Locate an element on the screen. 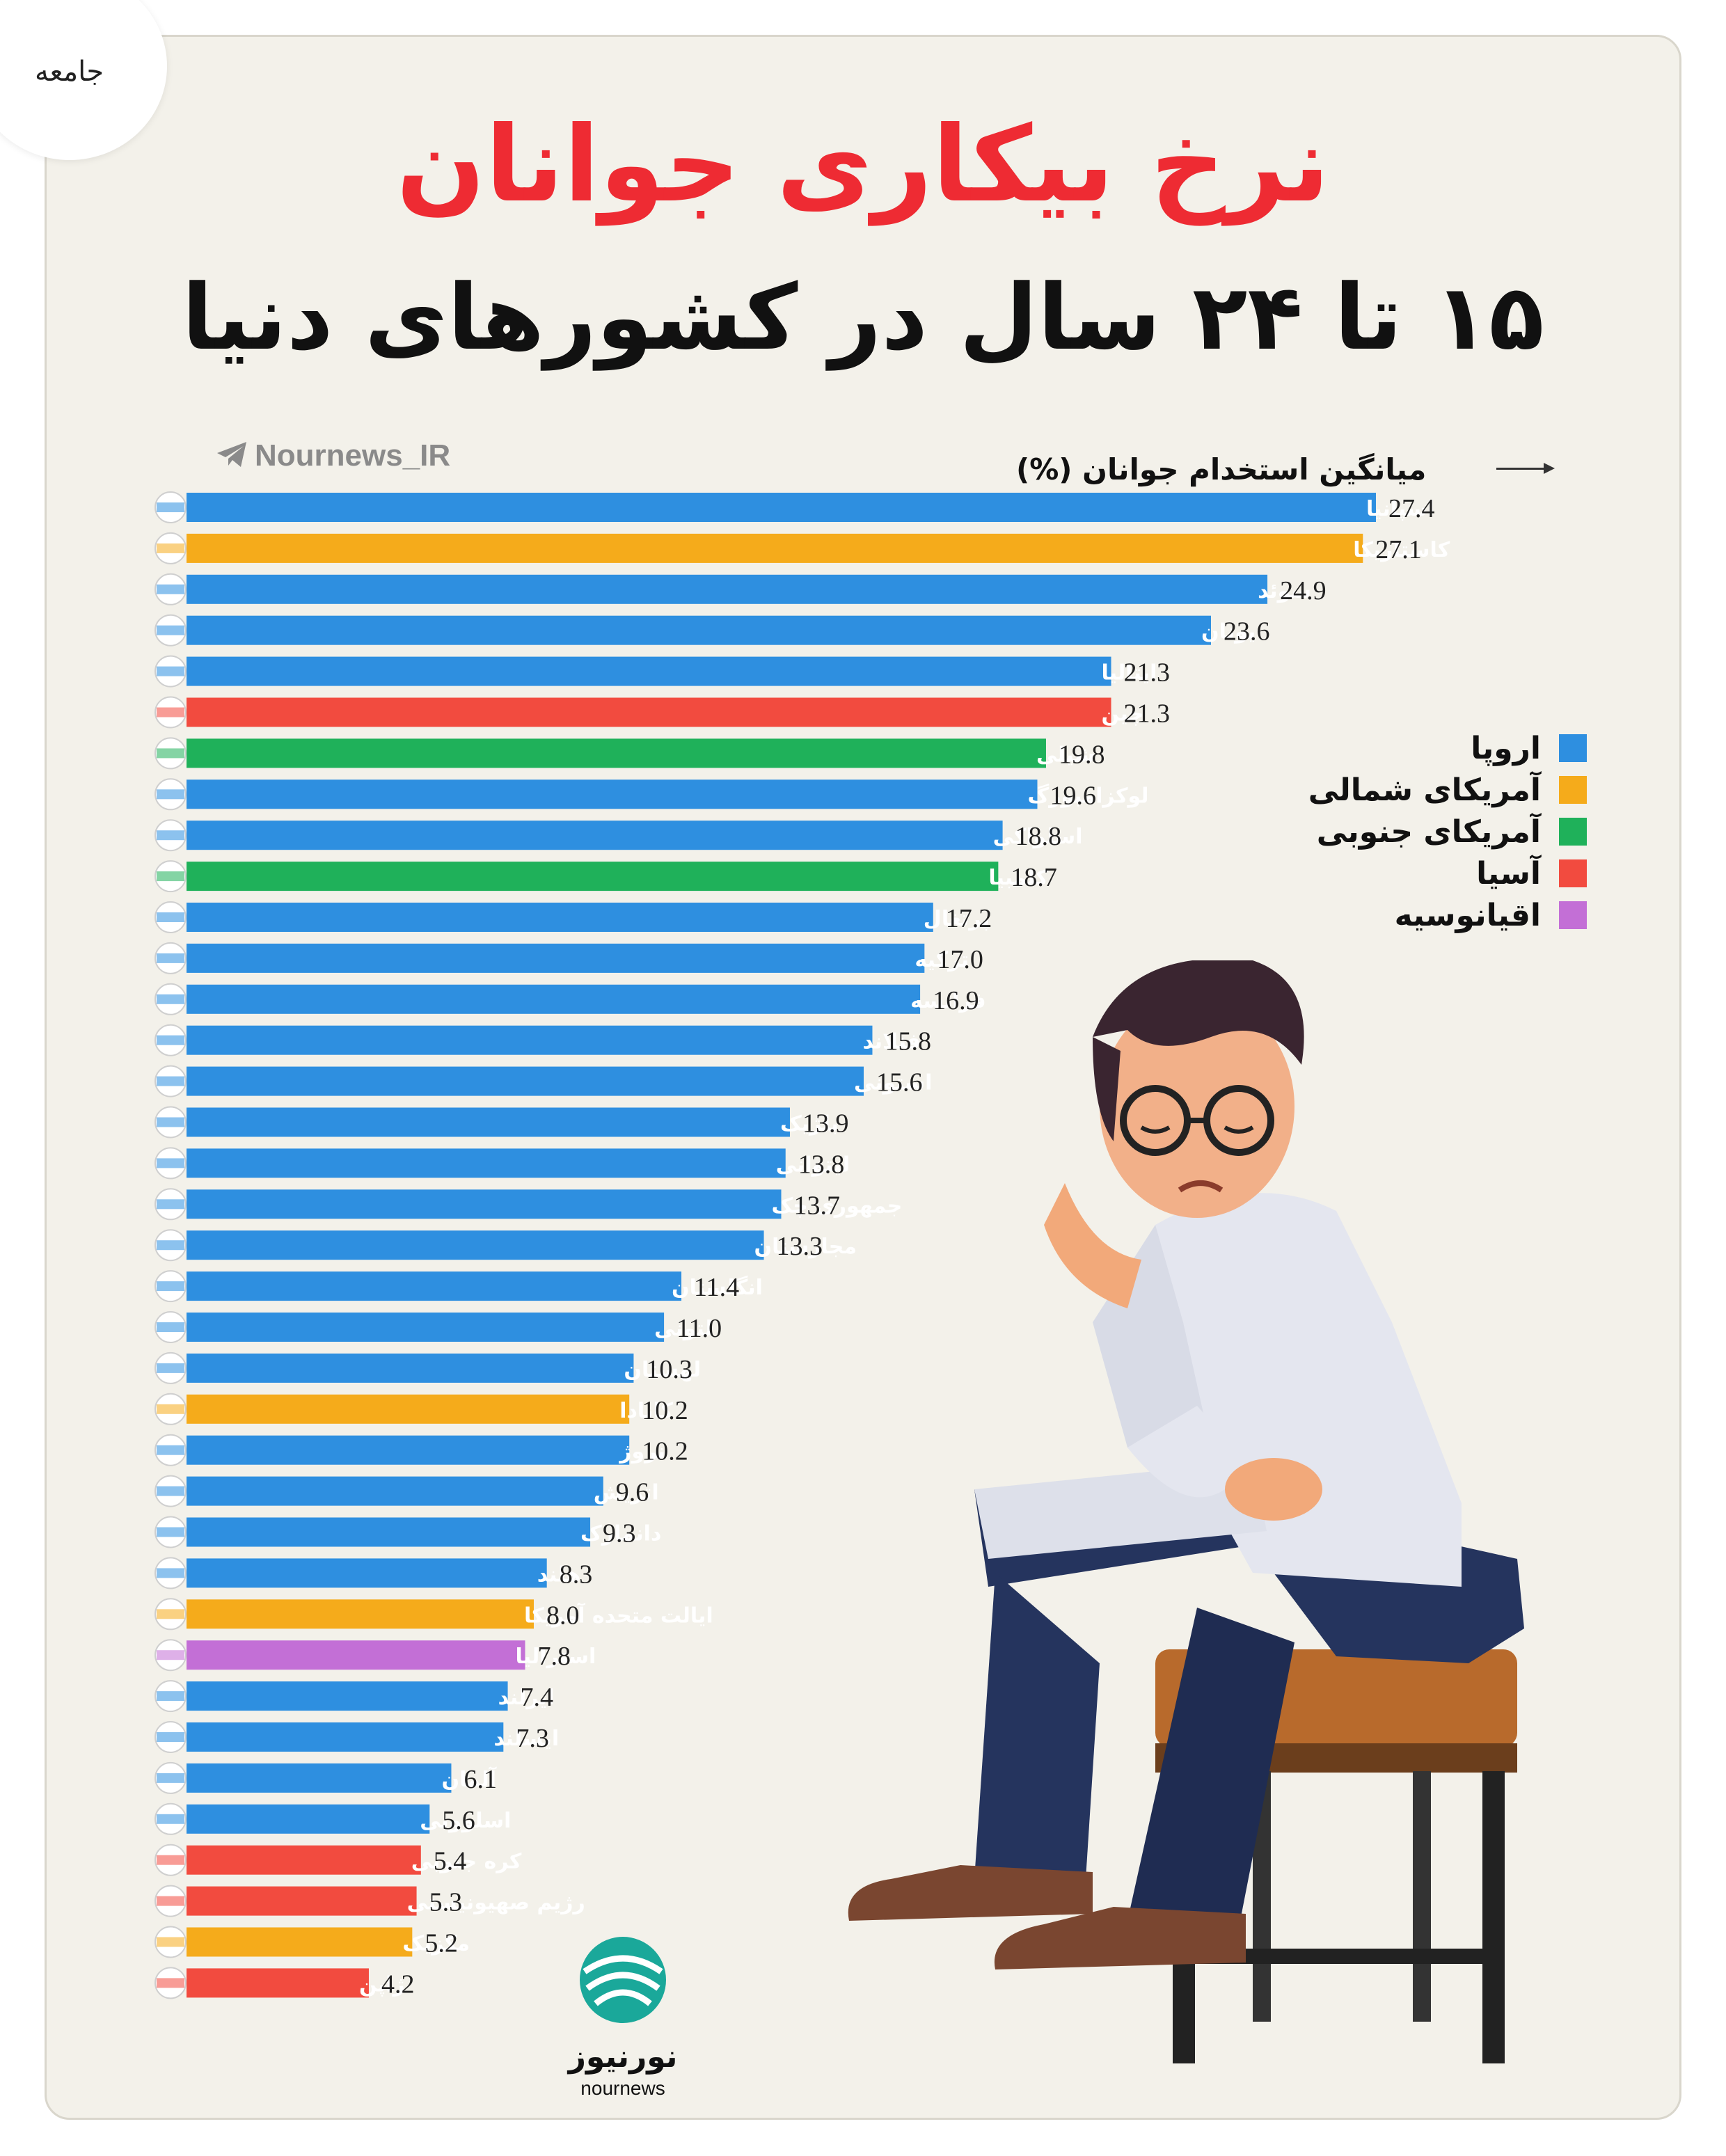  bar-value-label: 18.8 is located at coordinates (1038, 836).